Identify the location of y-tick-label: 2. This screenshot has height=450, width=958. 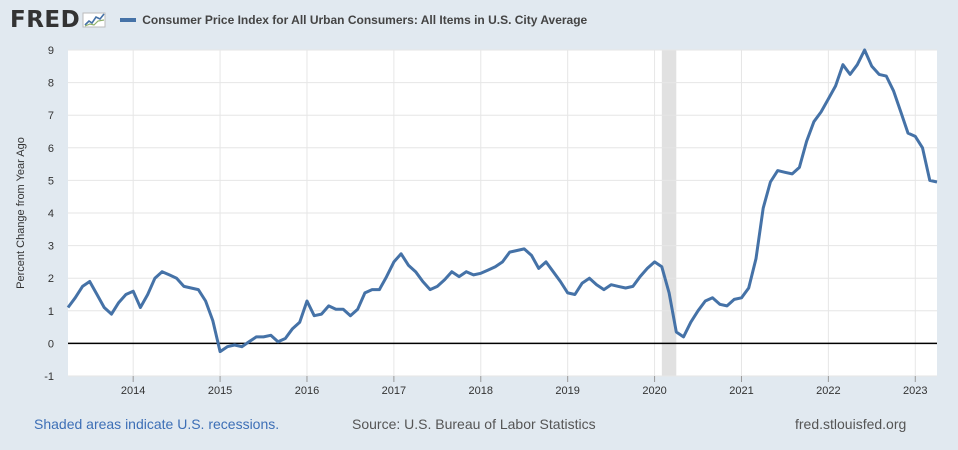
(51, 279).